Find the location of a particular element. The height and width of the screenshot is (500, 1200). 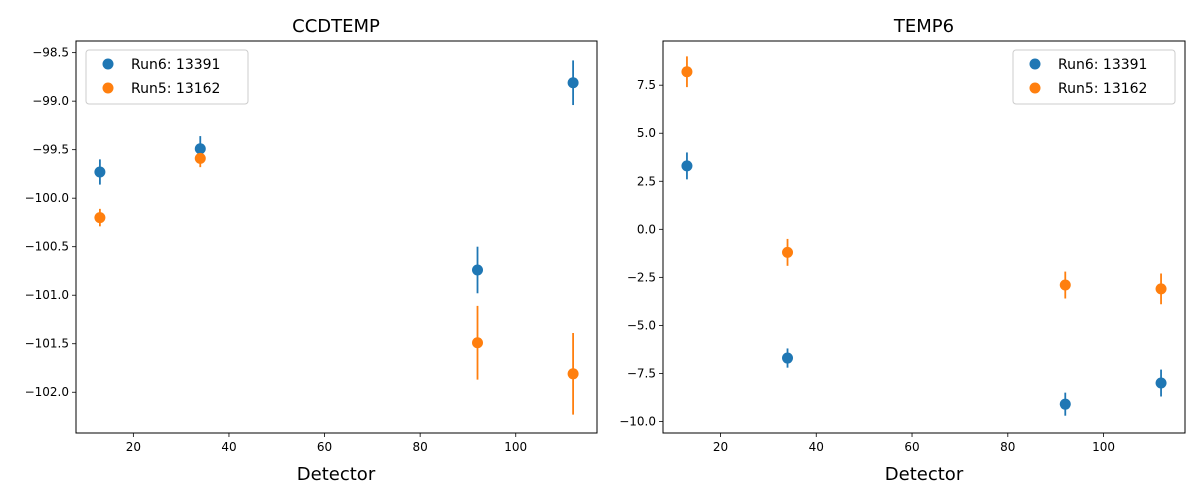

temp6-xlabel: Detector is located at coordinates (924, 474).